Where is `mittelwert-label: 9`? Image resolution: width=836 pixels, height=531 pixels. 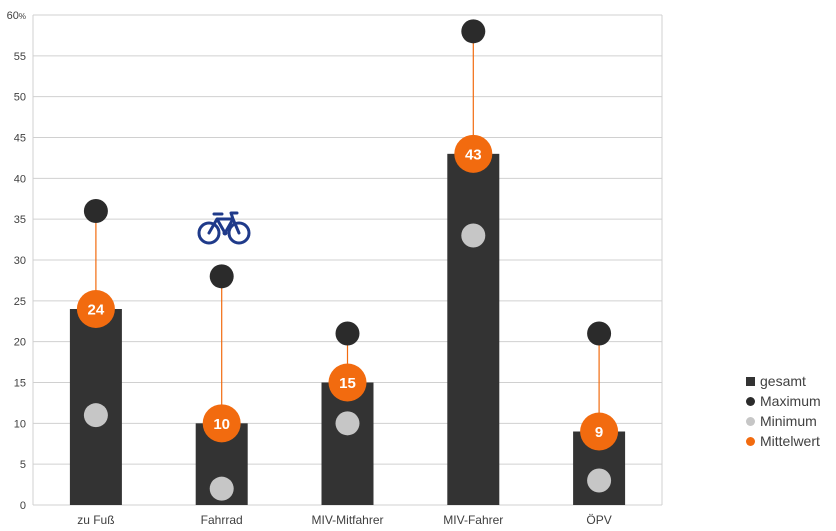
mittelwert-label: 9 is located at coordinates (599, 432).